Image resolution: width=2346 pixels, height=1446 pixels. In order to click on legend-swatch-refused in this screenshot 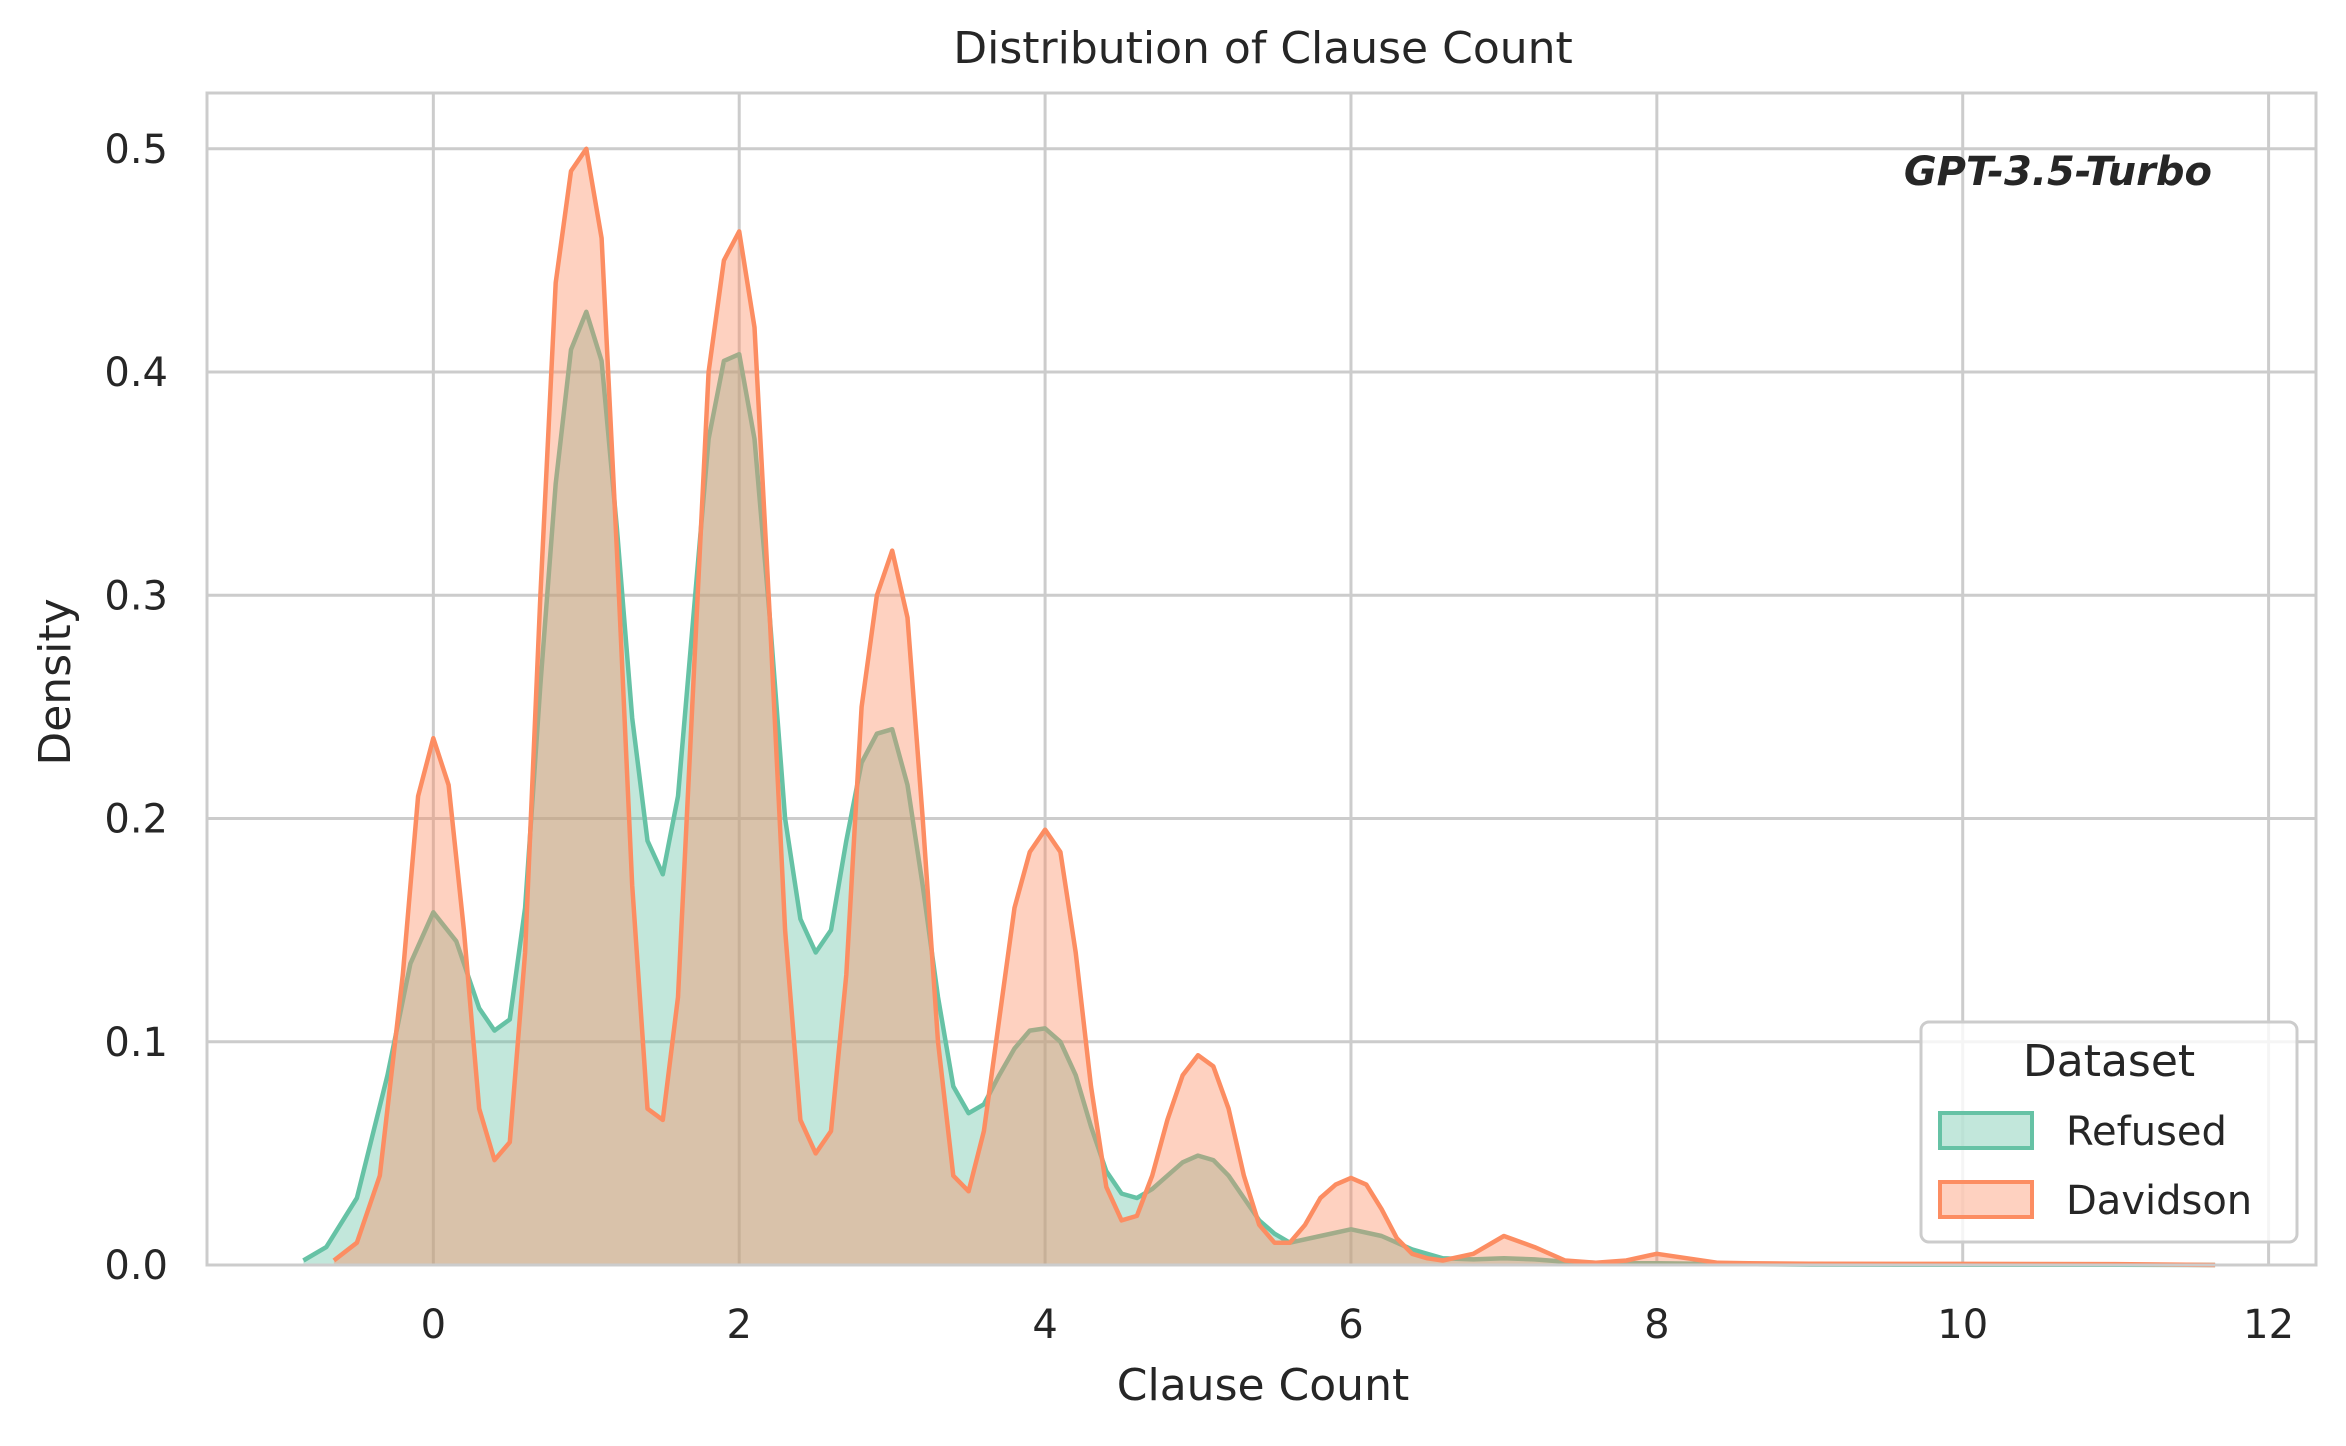, I will do `click(1986, 1130)`.